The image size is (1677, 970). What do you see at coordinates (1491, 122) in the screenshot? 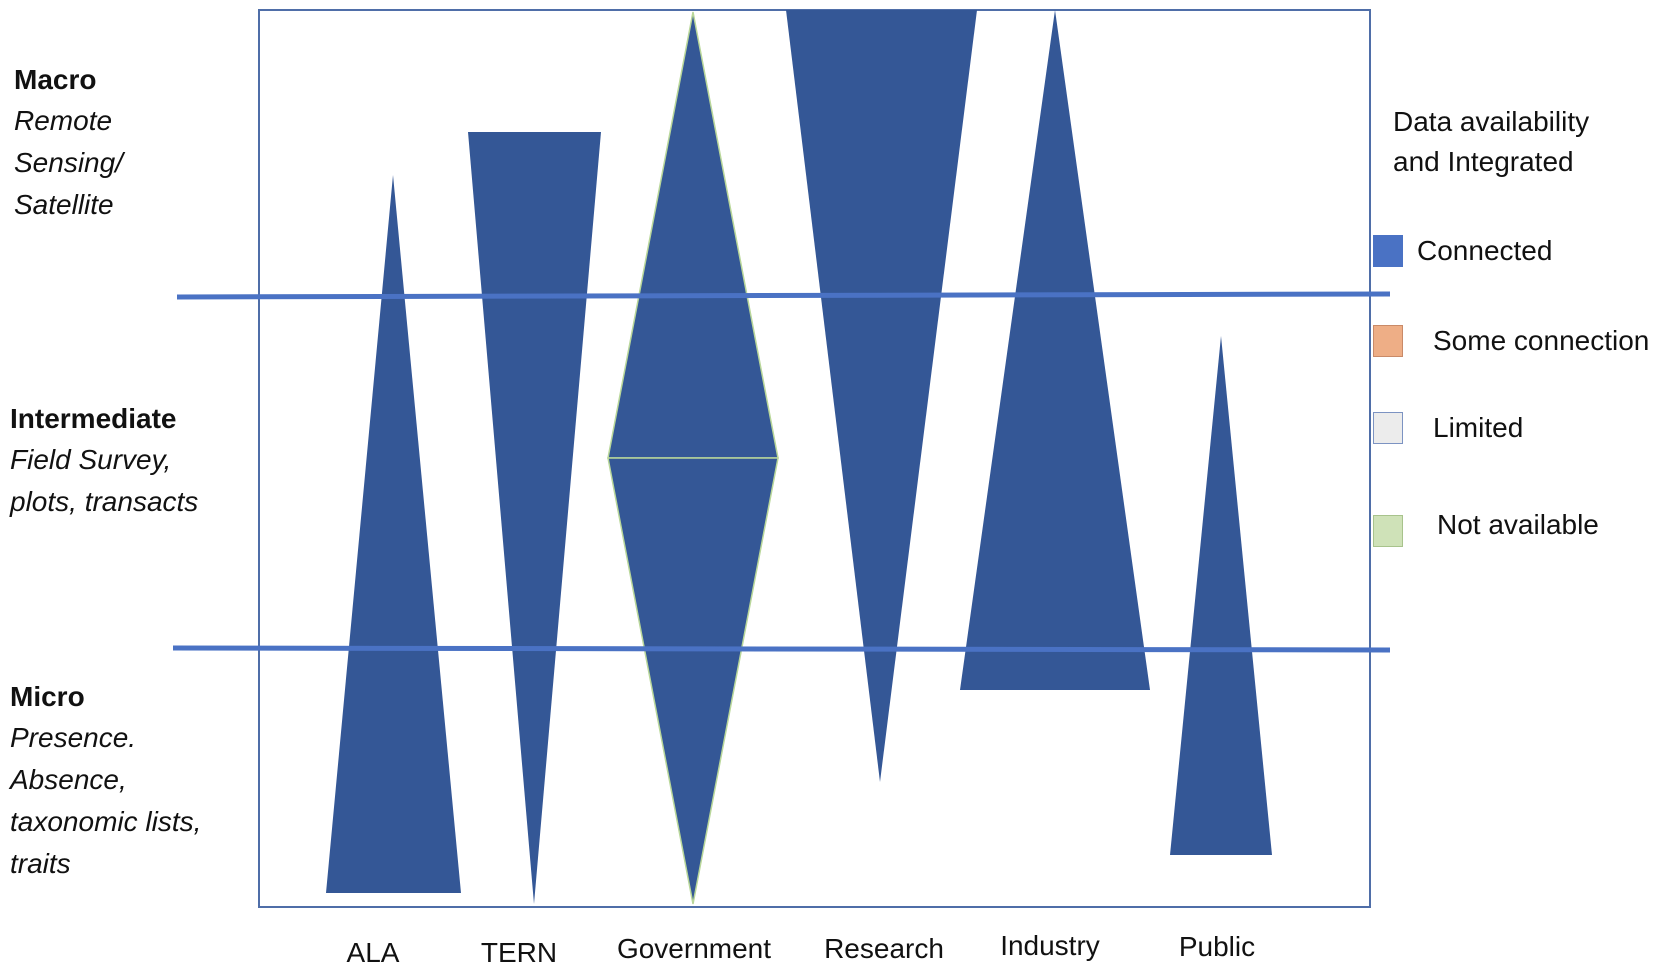
I see `legend-title-line: Data availability` at bounding box center [1491, 122].